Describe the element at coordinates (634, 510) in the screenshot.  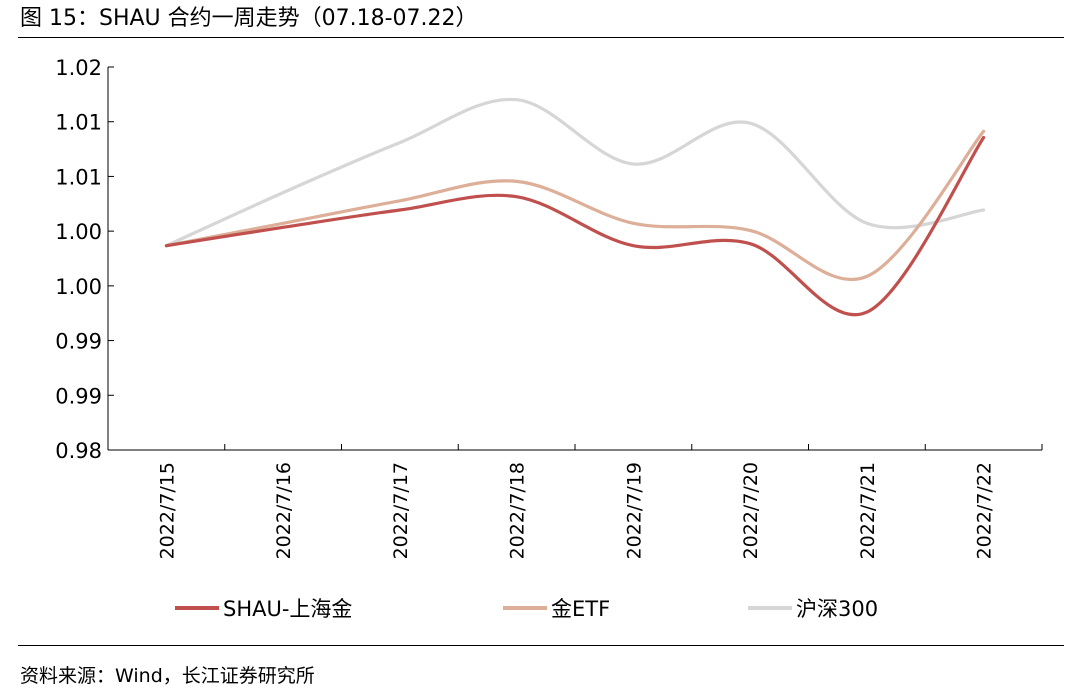
I see `x-tick-label: 2022/7/19` at that location.